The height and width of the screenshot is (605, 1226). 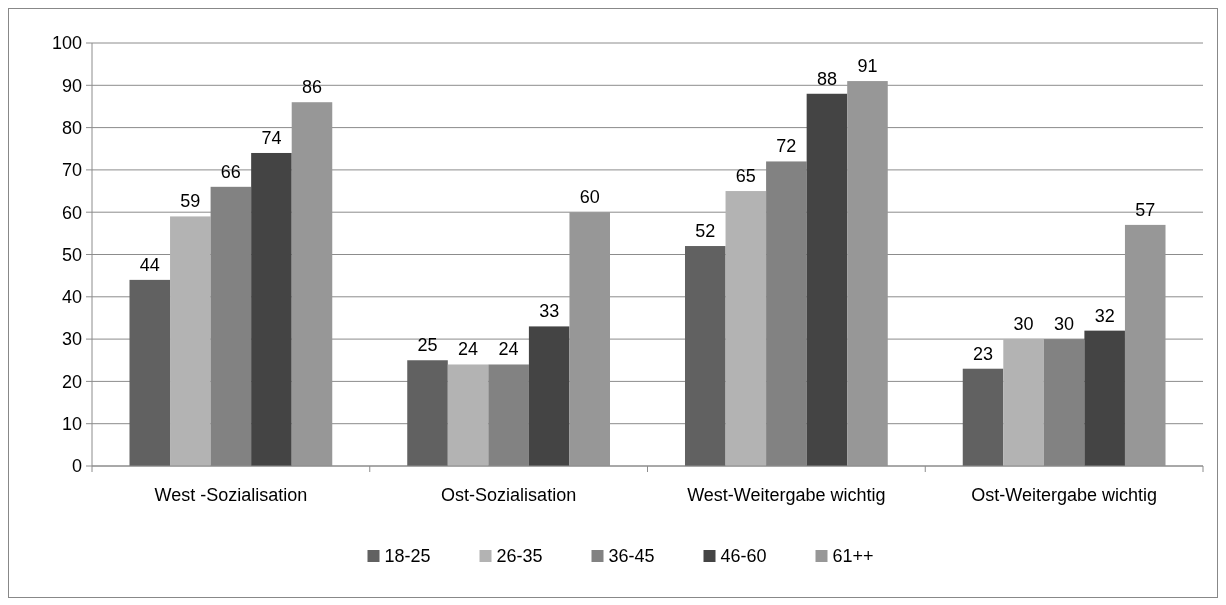 I want to click on legend-label: 18-25, so click(x=407, y=556).